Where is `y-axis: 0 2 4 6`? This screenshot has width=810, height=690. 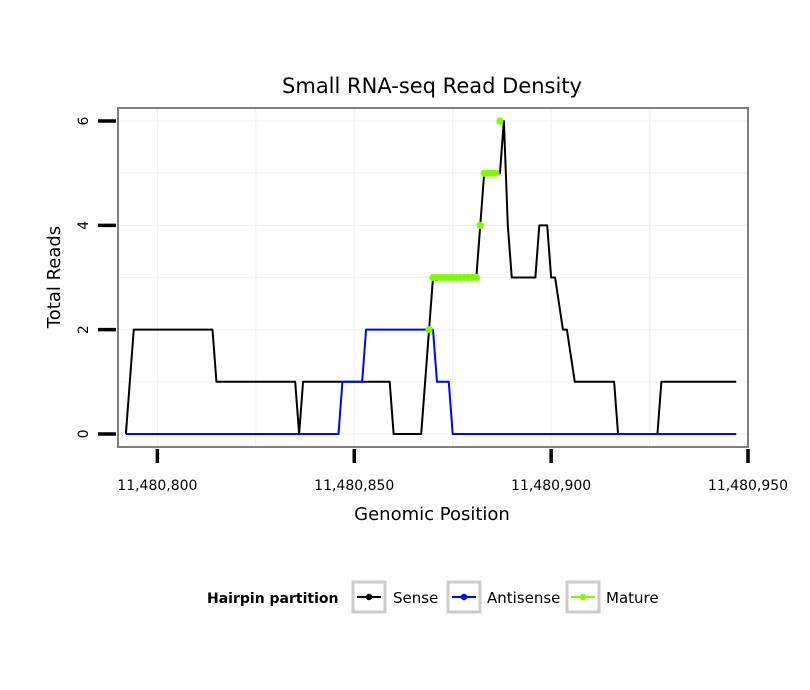 y-axis: 0 2 4 6 is located at coordinates (96, 277).